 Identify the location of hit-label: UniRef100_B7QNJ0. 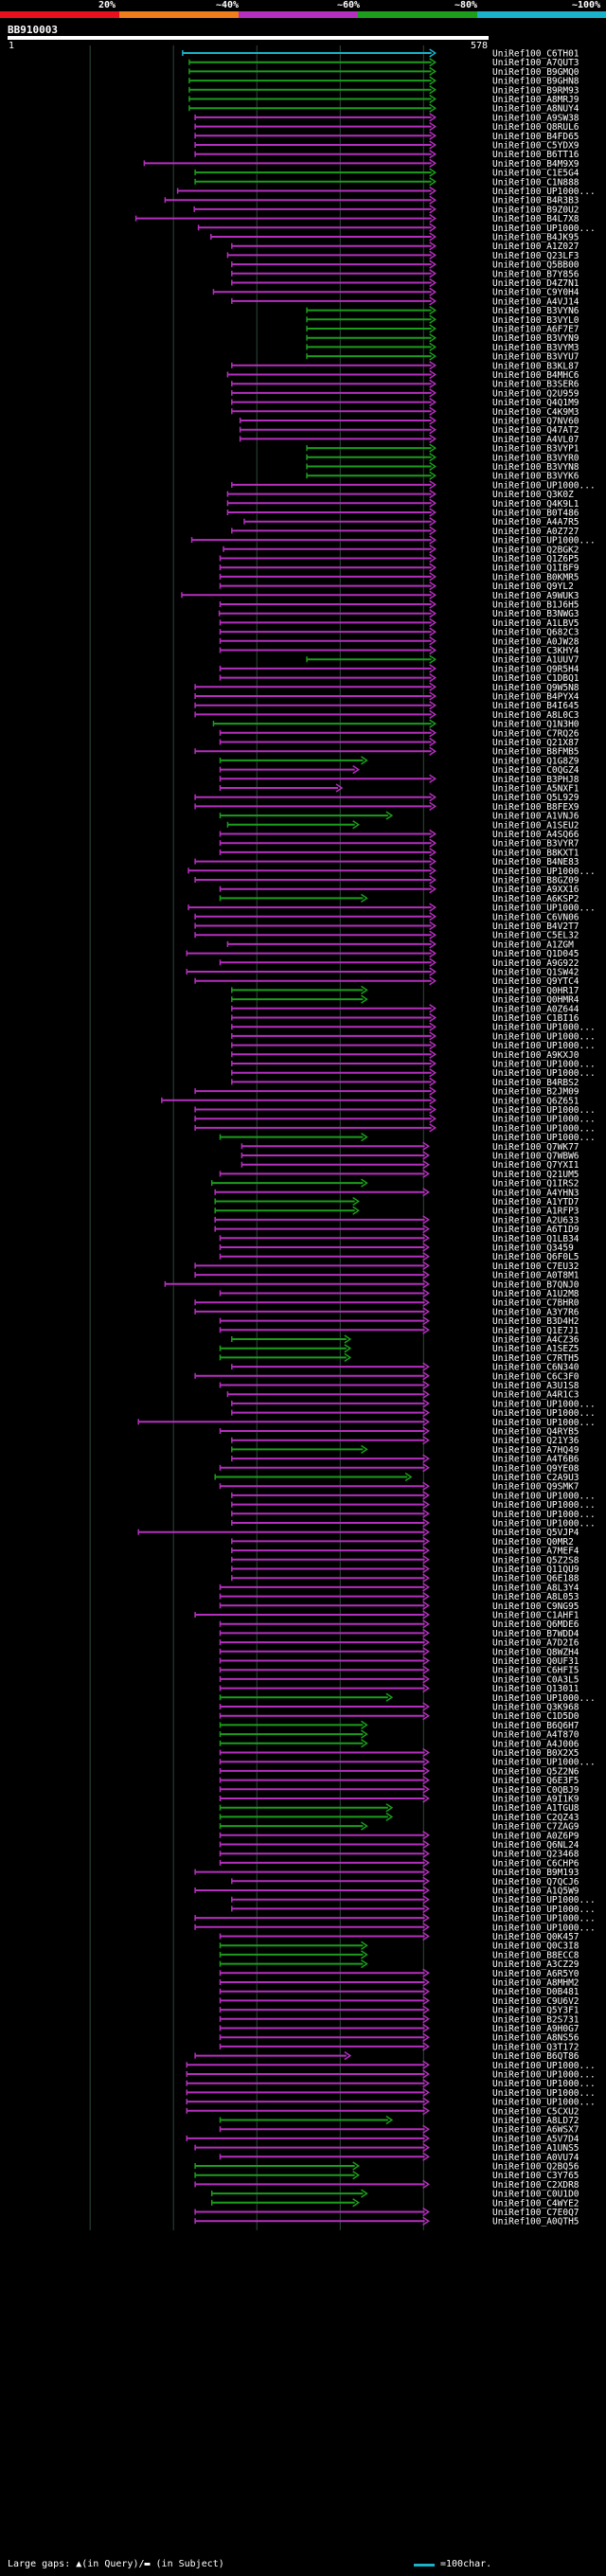
(535, 1284).